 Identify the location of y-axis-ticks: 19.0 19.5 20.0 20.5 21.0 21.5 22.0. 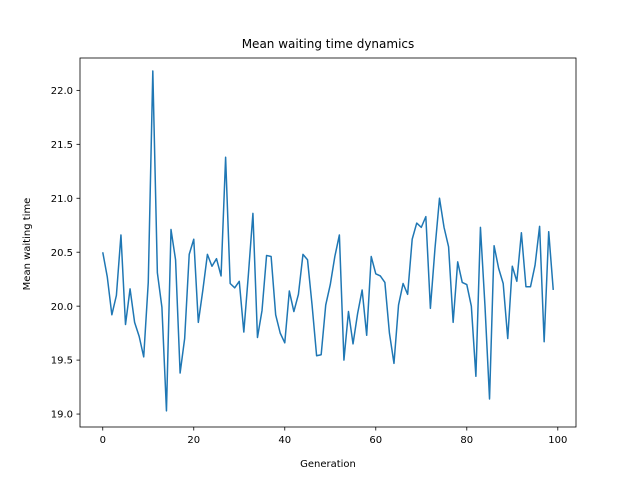
(65, 253).